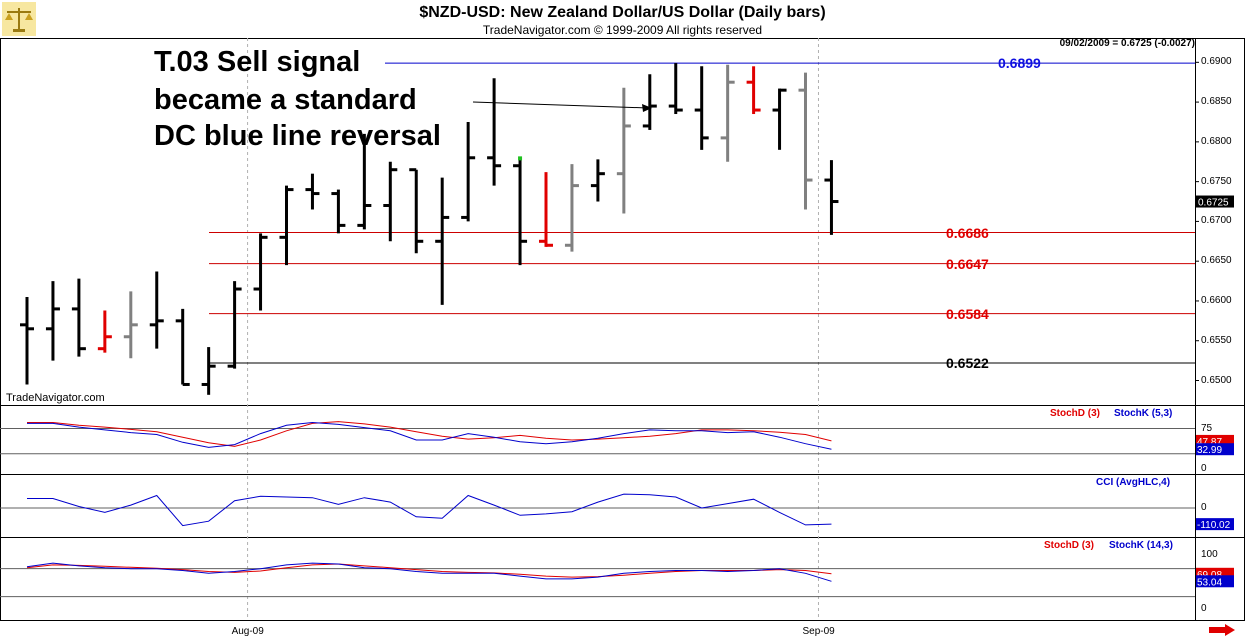 This screenshot has height=640, width=1245. Describe the element at coordinates (1133, 482) in the screenshot. I see `cci-label: CCI (AvgHLC,4)` at that location.